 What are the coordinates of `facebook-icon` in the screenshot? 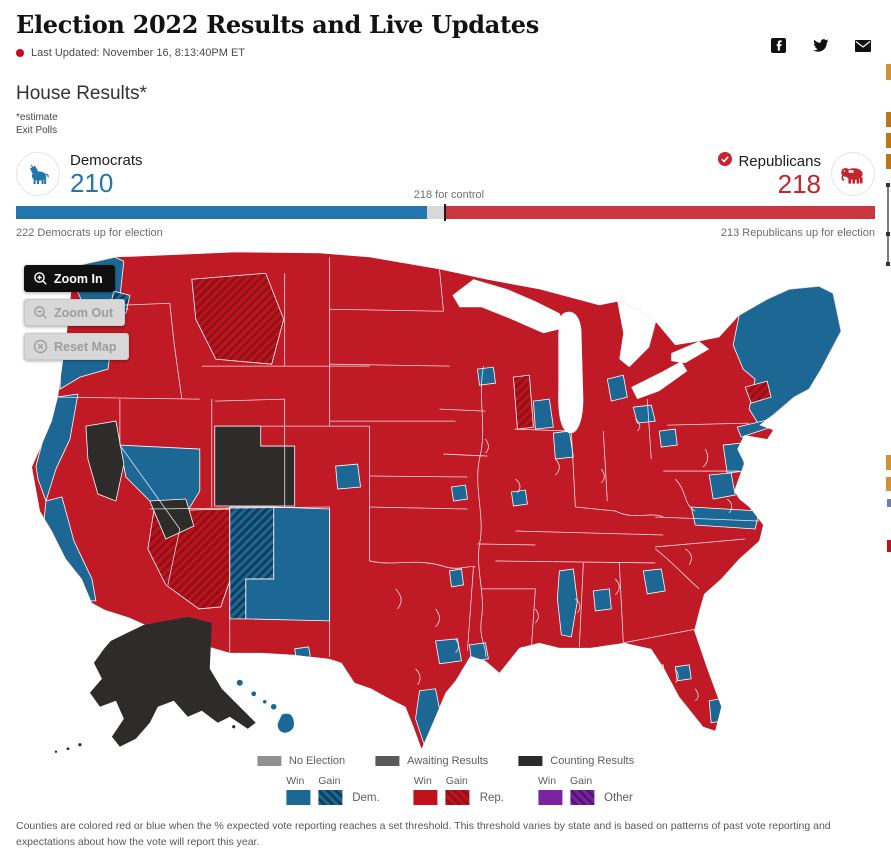 It's located at (778, 45).